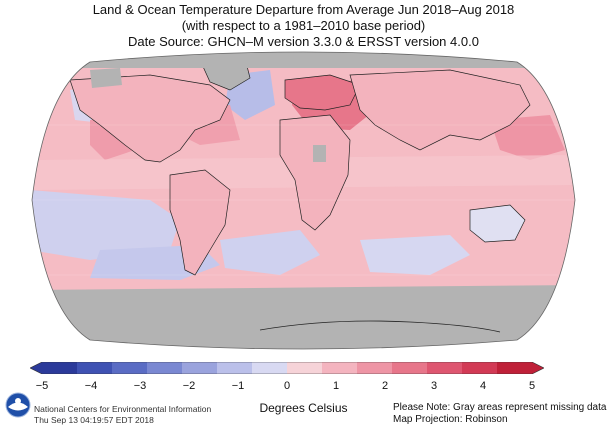 This screenshot has width=607, height=429. Describe the element at coordinates (303, 317) in the screenshot. I see `missing-data-antarctica` at that location.